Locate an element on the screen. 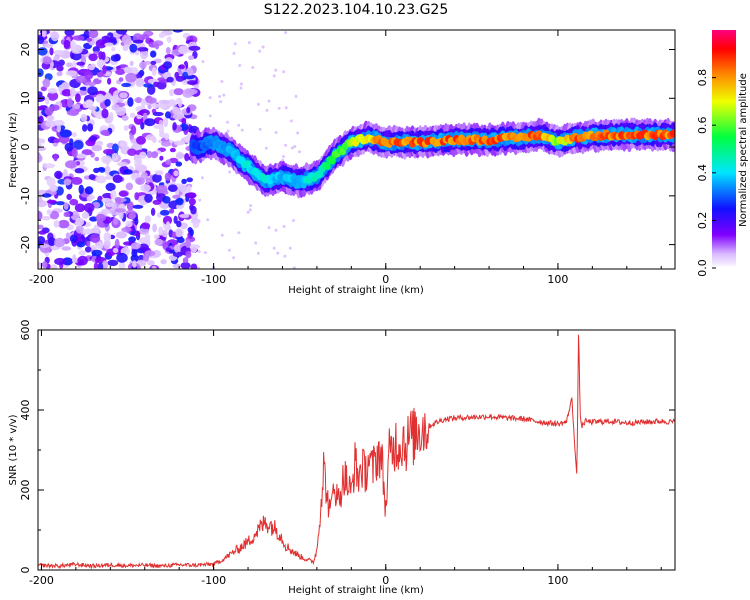 This screenshot has width=750, height=600. x-tick-label: 100 is located at coordinates (557, 580).